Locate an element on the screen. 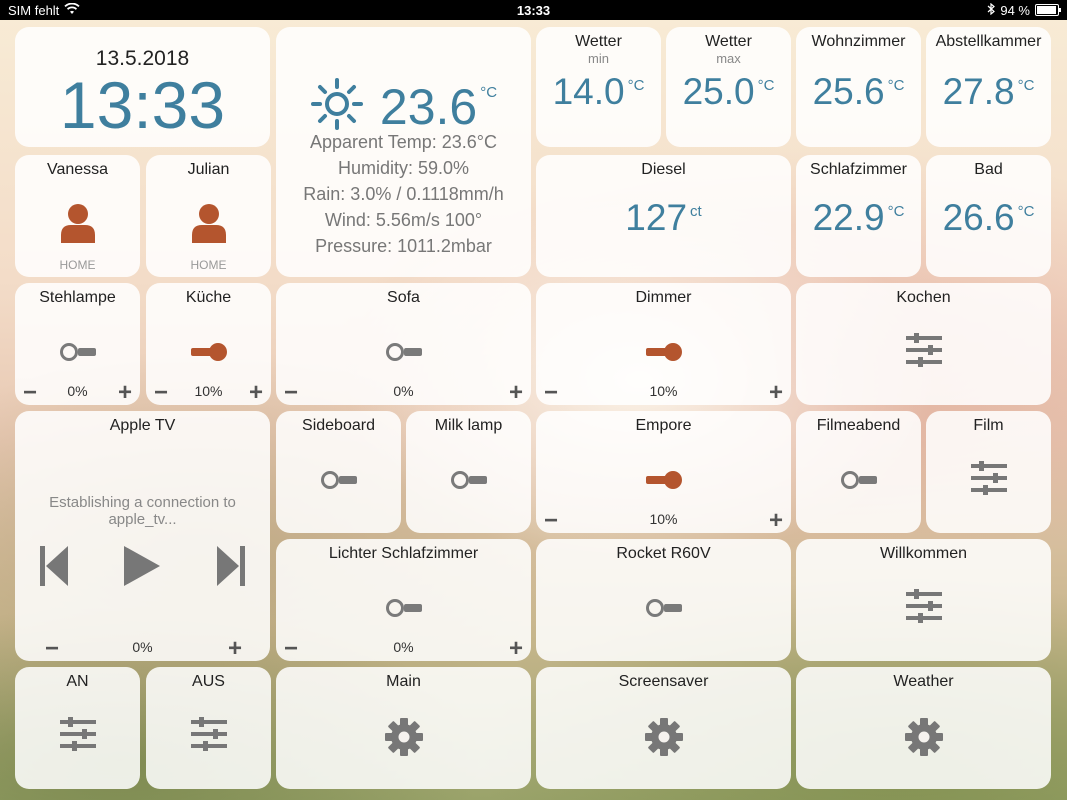 Image resolution: width=1067 pixels, height=800 pixels. weather-temp-unit: °C is located at coordinates (489, 92).